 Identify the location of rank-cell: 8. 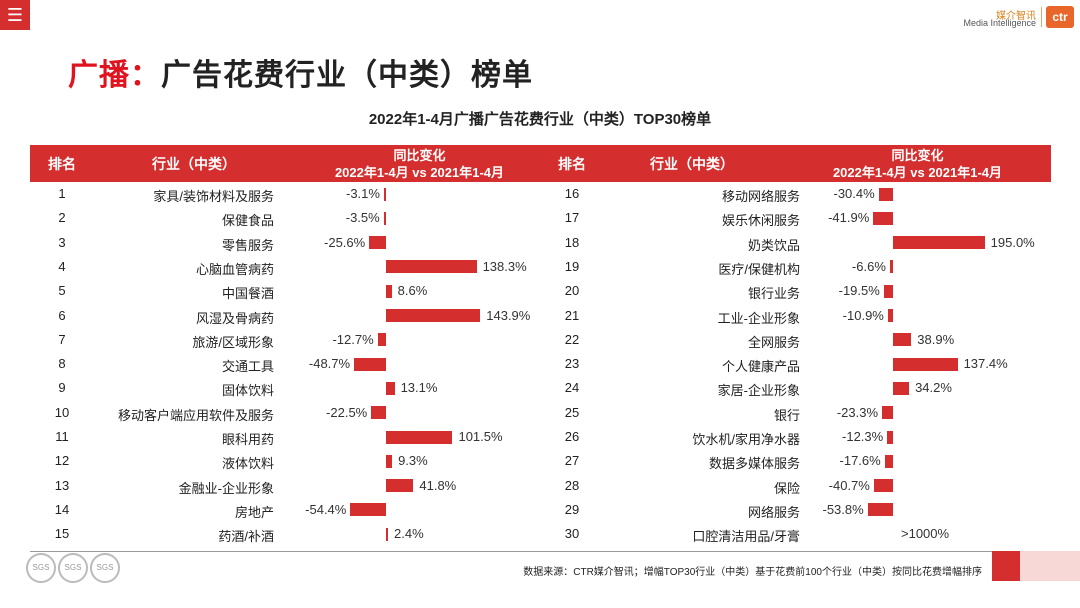
(62, 364).